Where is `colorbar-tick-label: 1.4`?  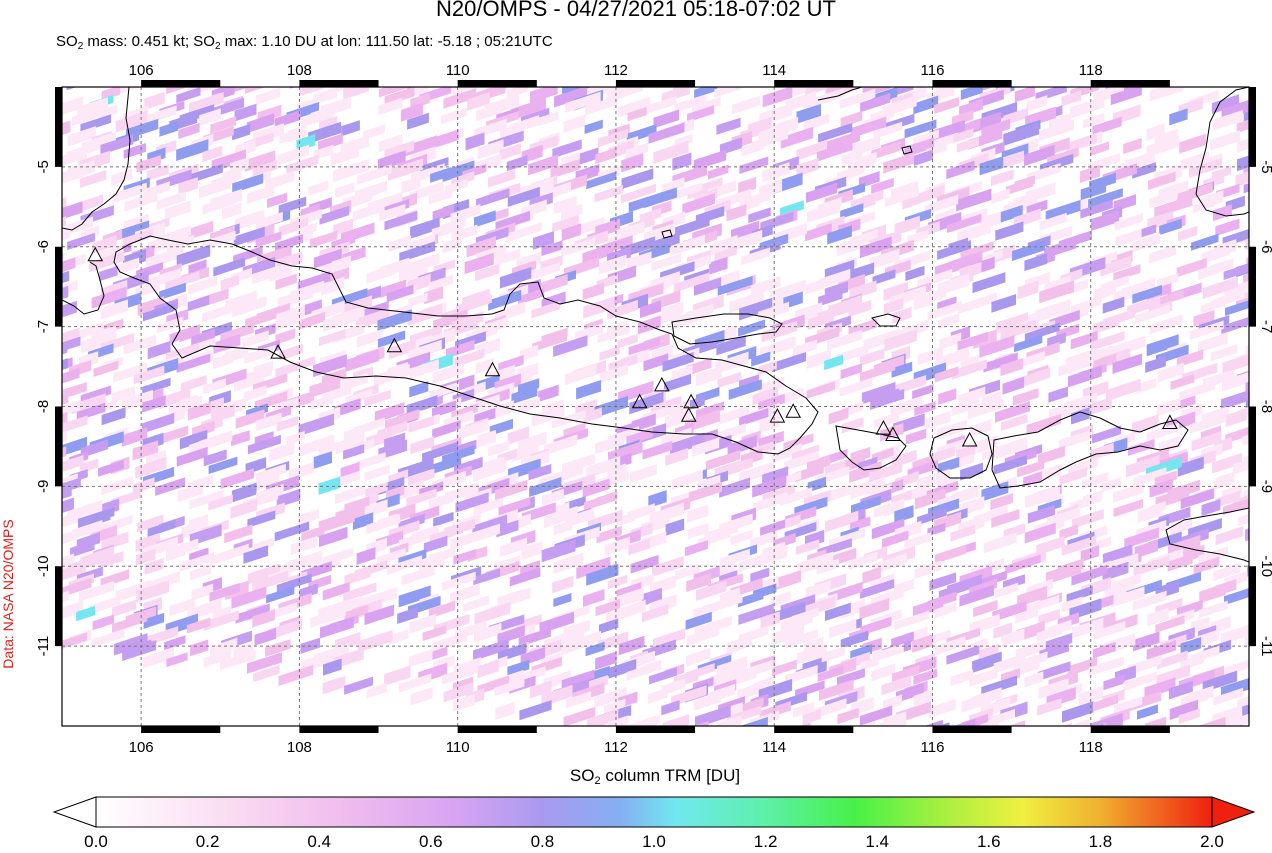 colorbar-tick-label: 1.4 is located at coordinates (877, 841).